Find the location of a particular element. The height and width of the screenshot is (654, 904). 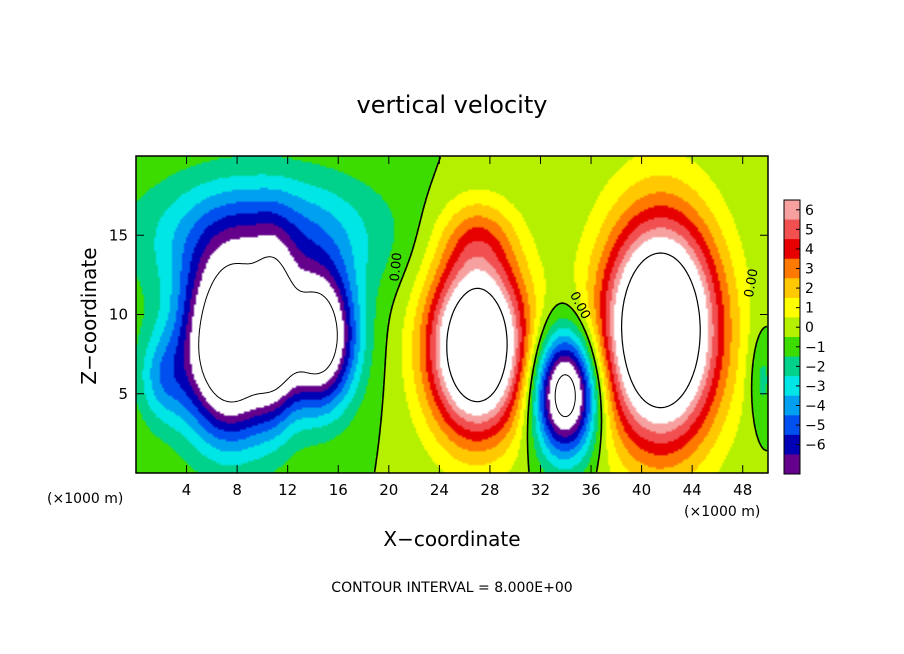

x-tick-label: 40 is located at coordinates (641, 490).